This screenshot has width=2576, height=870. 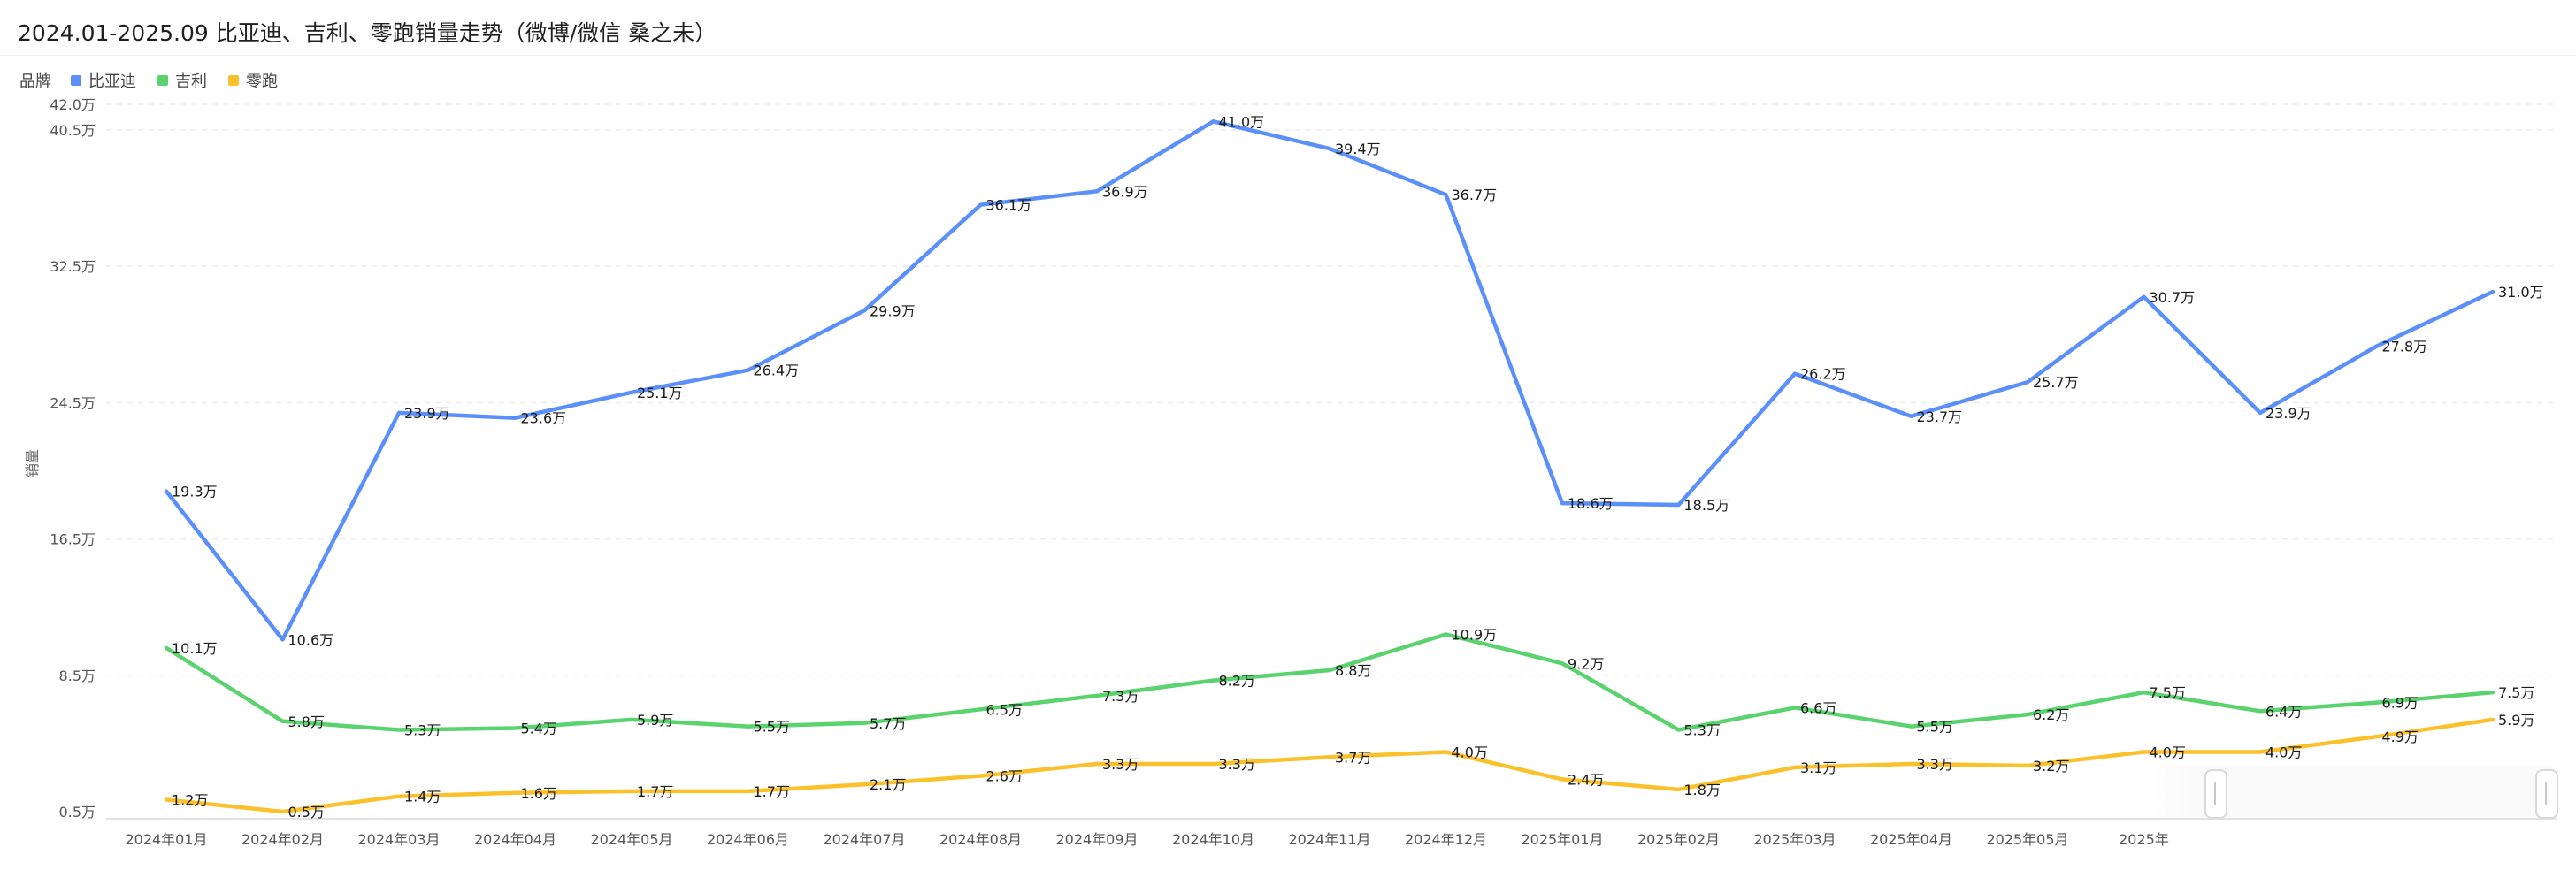 I want to click on x-tick-label: 2024年03月, so click(x=398, y=839).